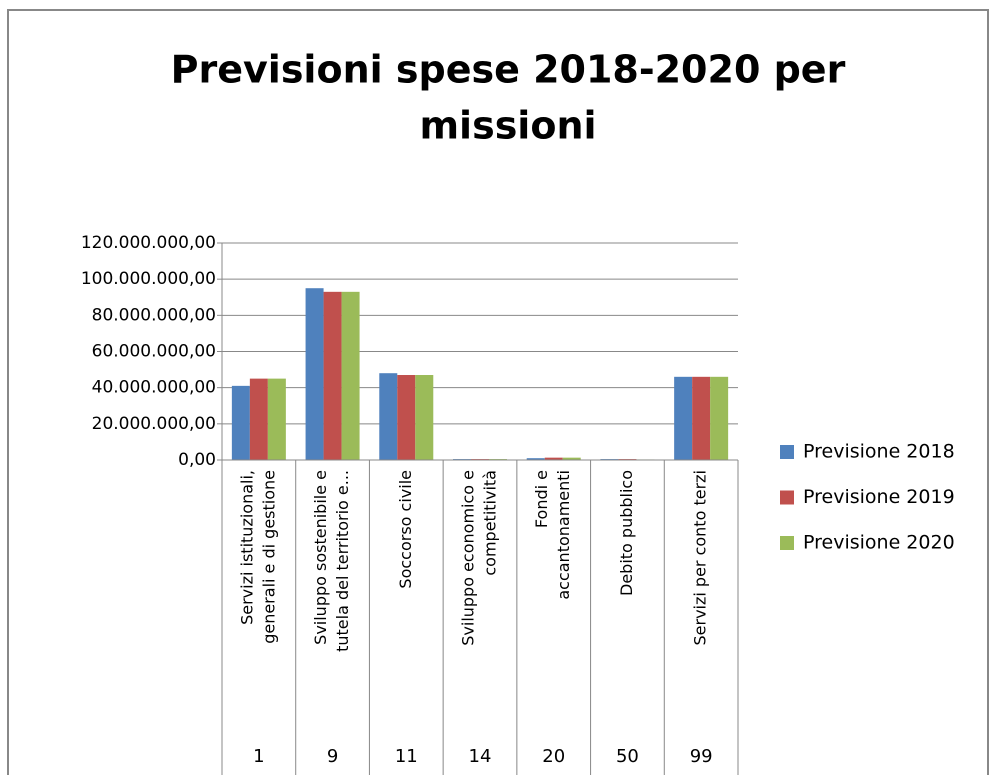  I want to click on x-category-label: competitività, so click(490, 523).